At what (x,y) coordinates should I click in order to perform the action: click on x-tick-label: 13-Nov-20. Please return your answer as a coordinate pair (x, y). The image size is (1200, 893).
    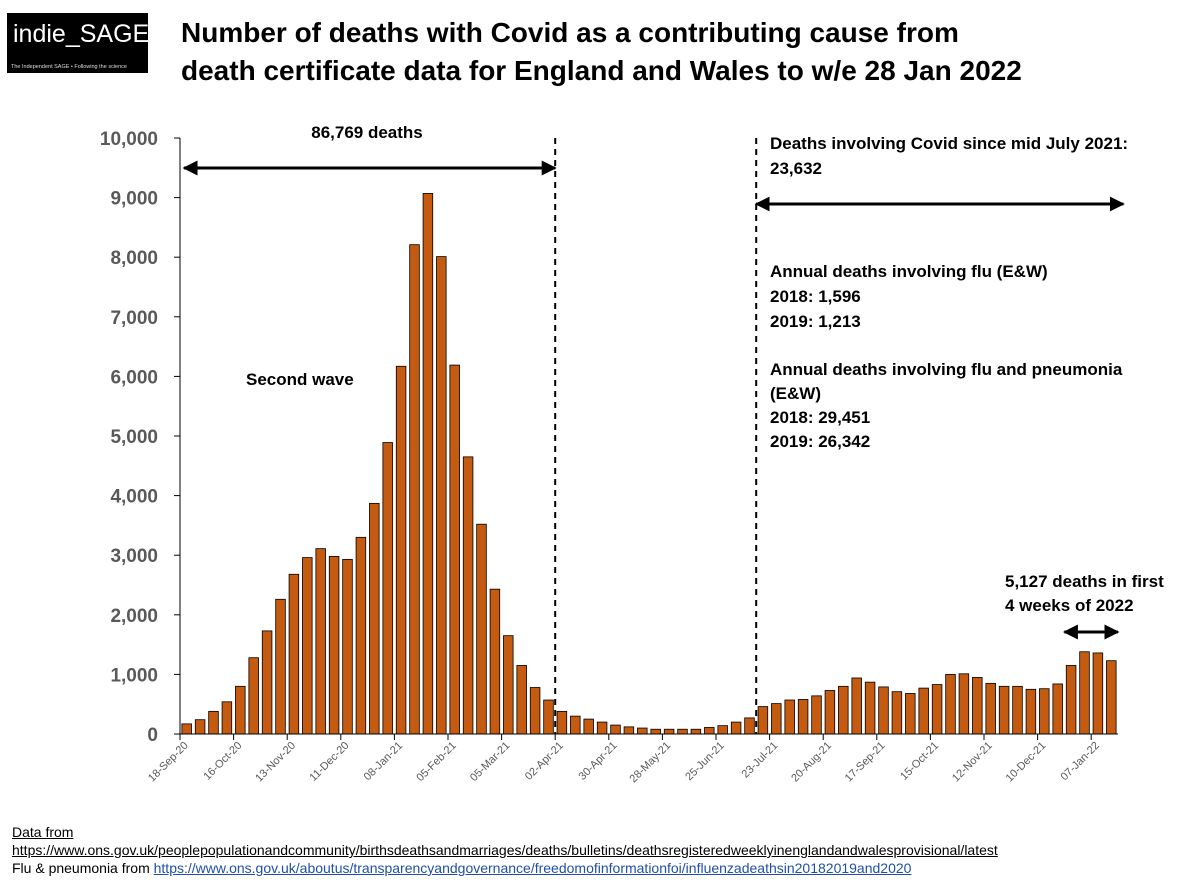
    Looking at the image, I should click on (275, 762).